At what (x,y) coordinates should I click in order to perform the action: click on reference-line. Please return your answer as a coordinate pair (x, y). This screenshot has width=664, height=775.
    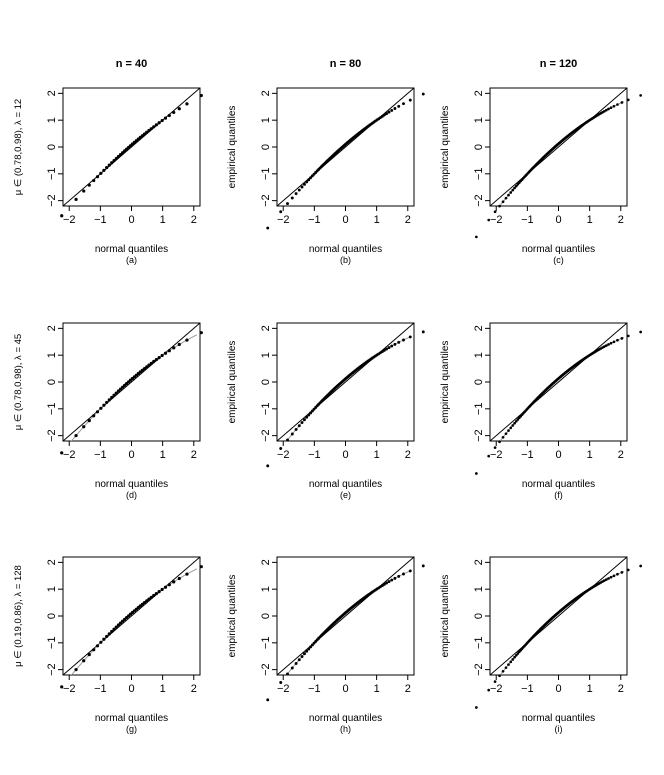
    Looking at the image, I should click on (558, 147).